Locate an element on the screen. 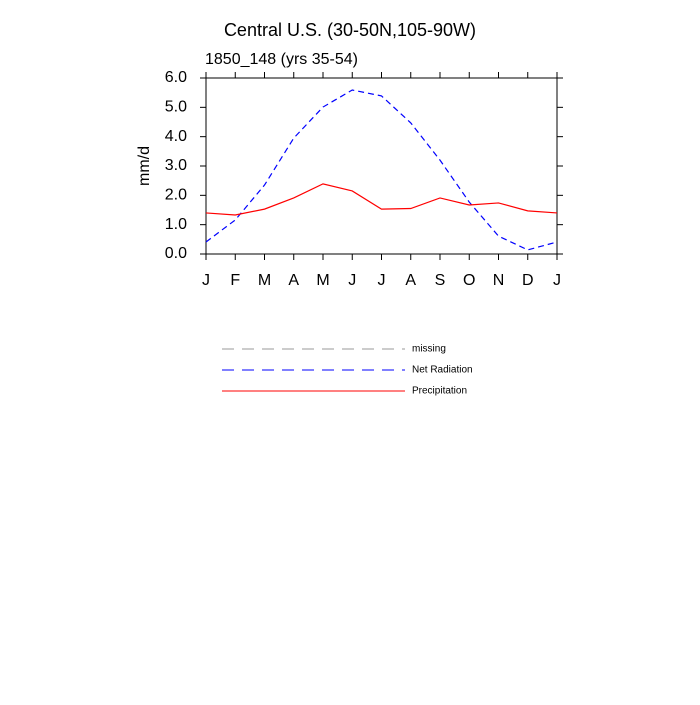 Image resolution: width=700 pixels, height=705 pixels. x-tick-label: D is located at coordinates (528, 280).